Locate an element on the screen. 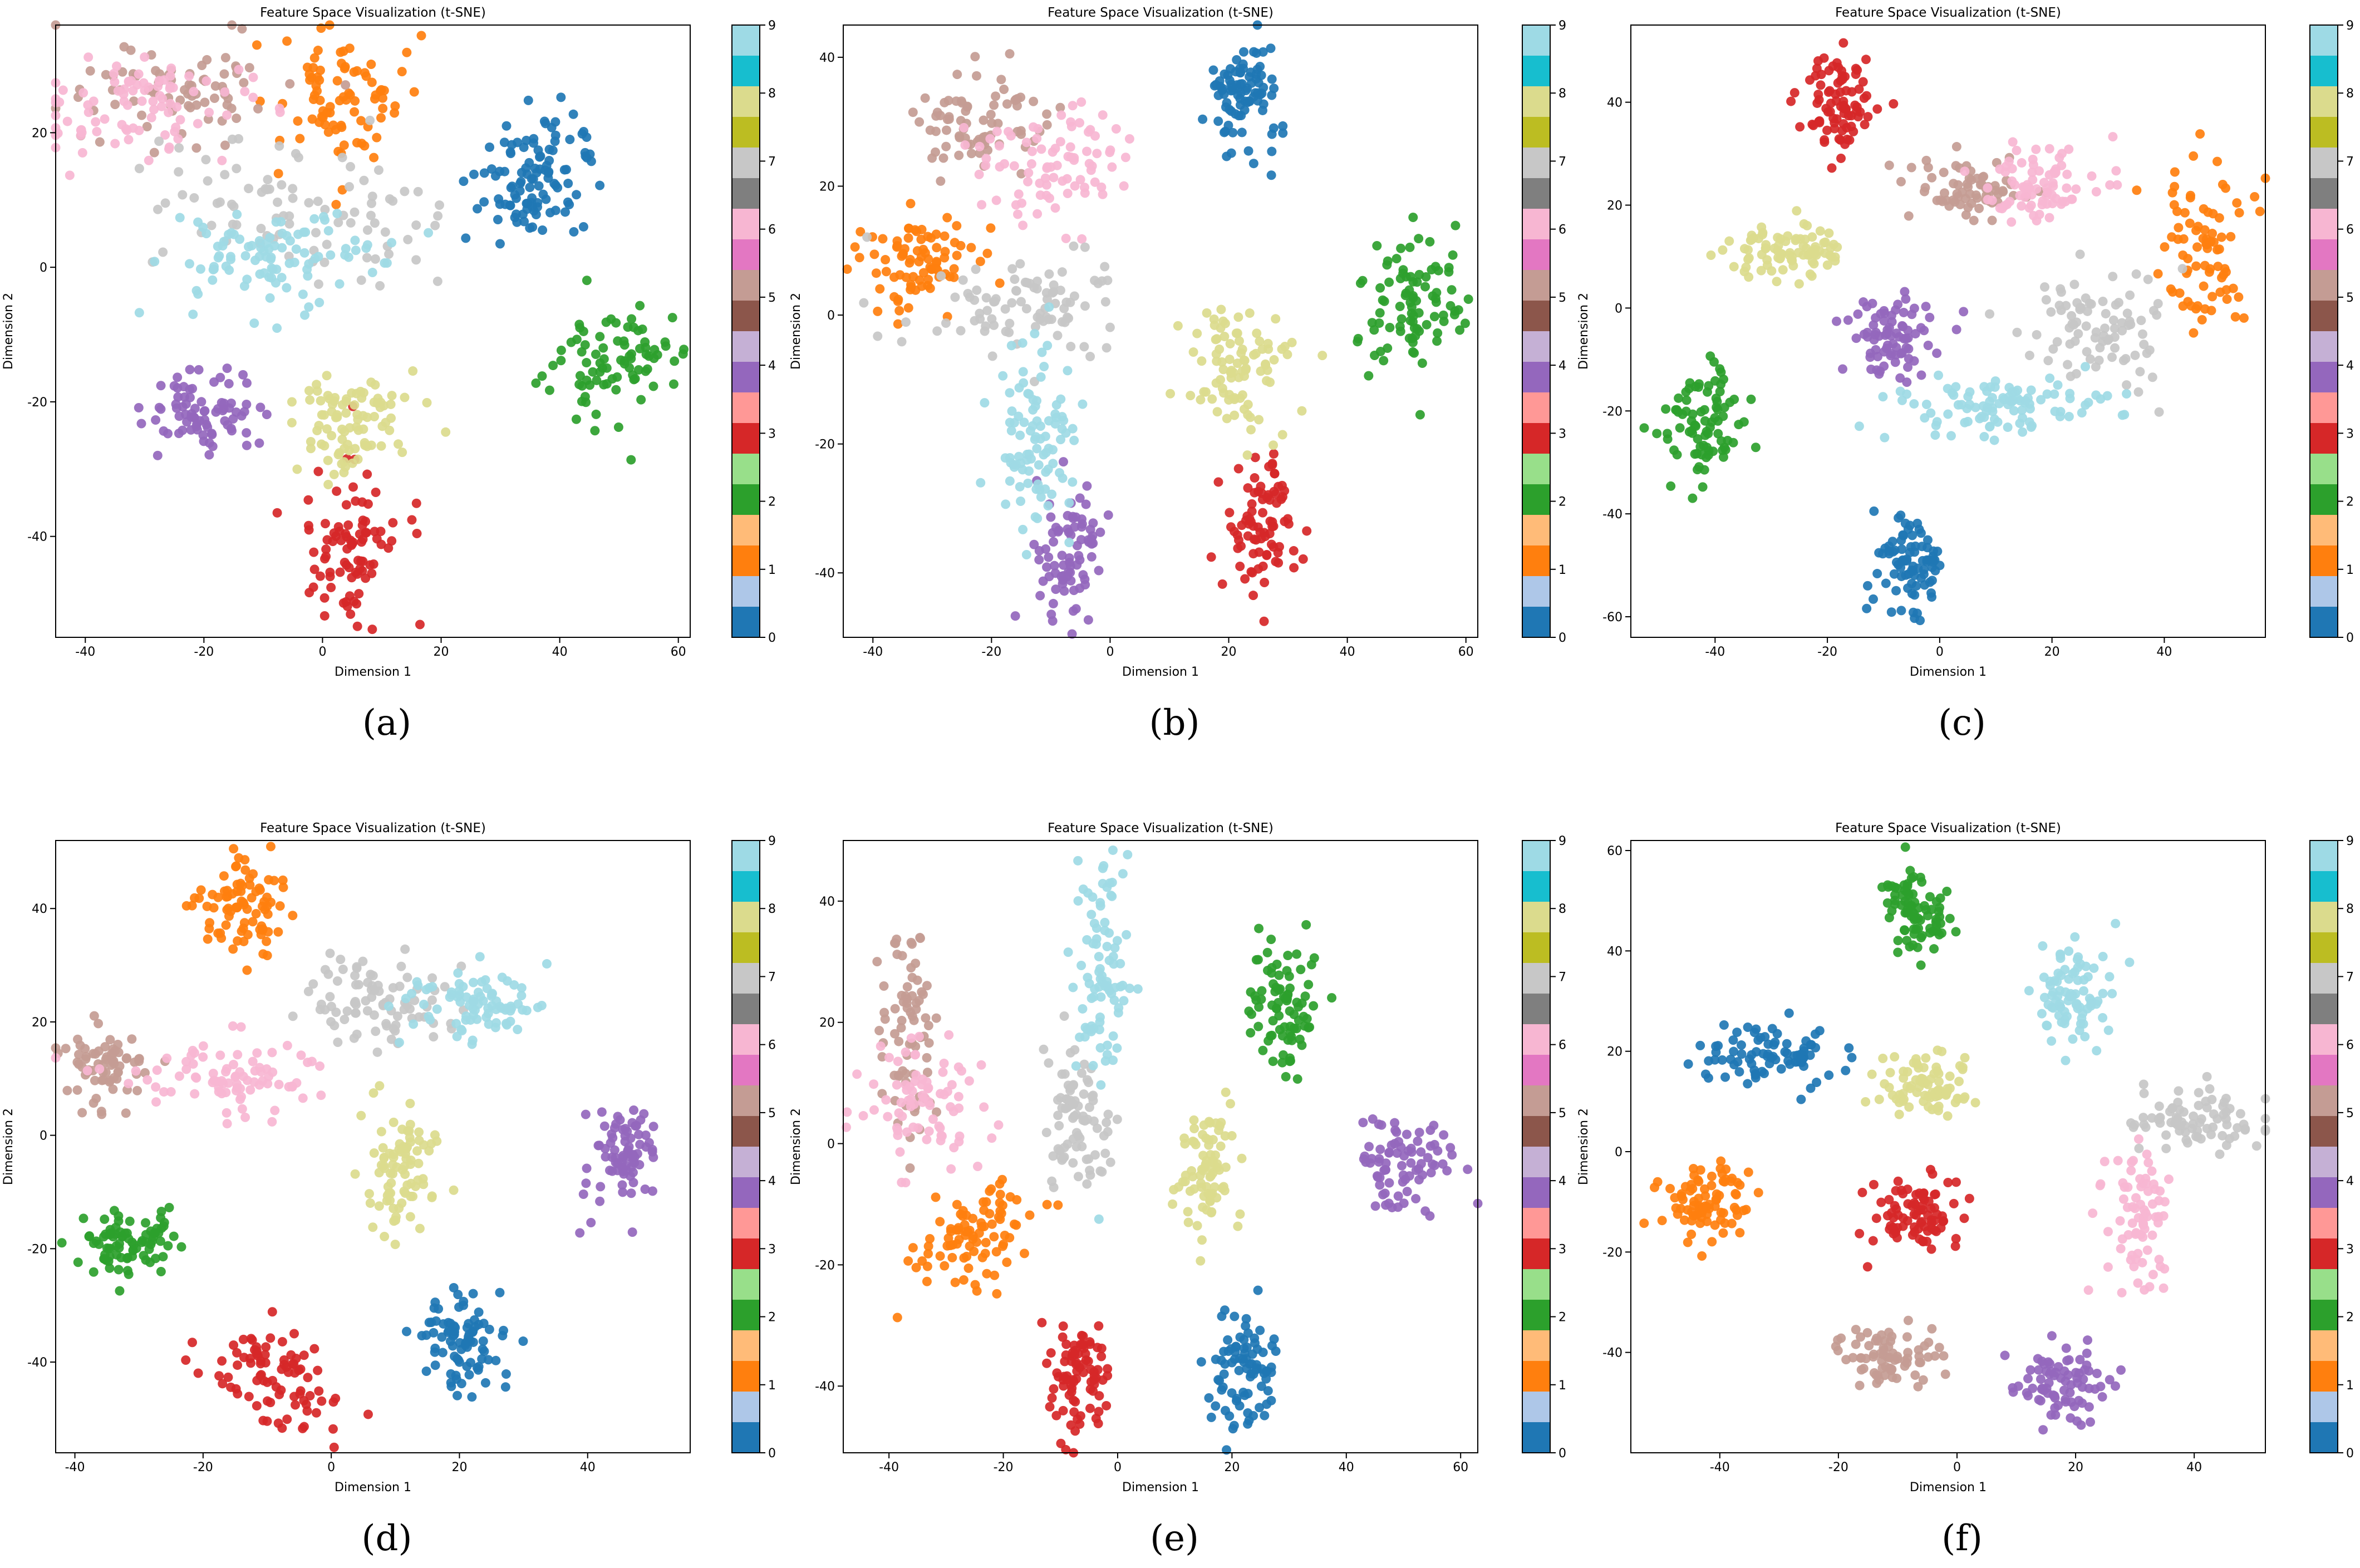 This screenshot has width=2360, height=1568. x-tick-label: 0 is located at coordinates (1118, 1467).